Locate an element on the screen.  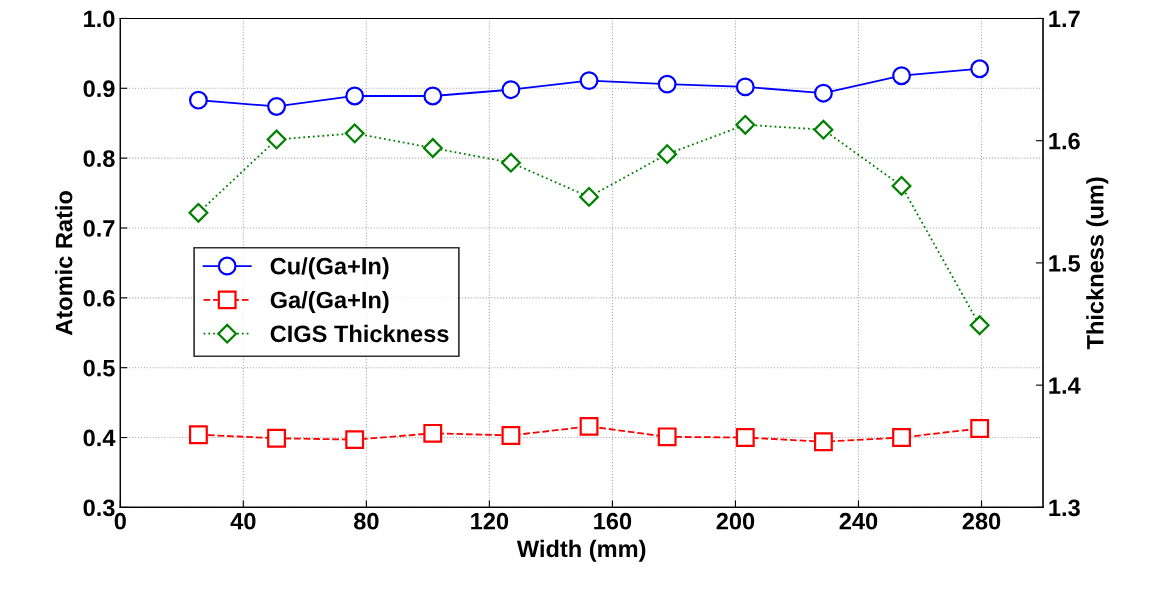
y-tick-label: 0.6 is located at coordinates (99, 298).